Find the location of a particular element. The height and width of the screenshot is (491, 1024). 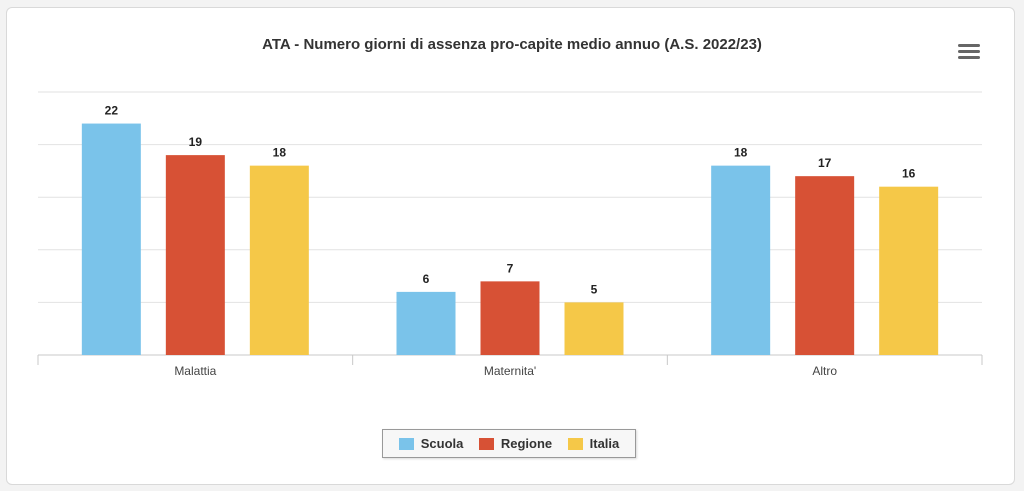

data-label: 17 is located at coordinates (825, 163).